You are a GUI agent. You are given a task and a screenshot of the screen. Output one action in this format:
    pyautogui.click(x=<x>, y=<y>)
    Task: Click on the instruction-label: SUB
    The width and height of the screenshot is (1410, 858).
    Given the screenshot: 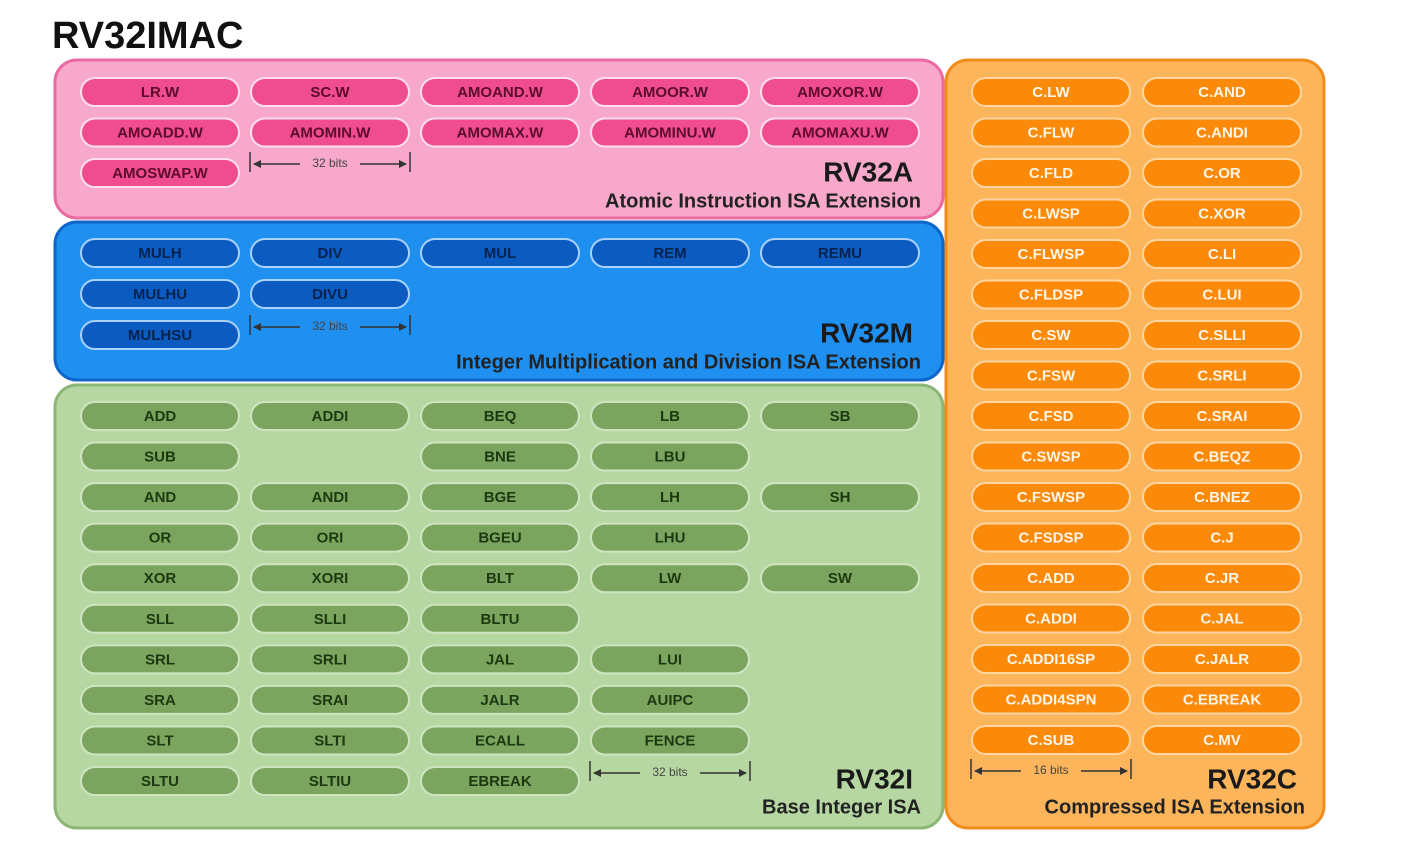 What is the action you would take?
    pyautogui.click(x=160, y=457)
    